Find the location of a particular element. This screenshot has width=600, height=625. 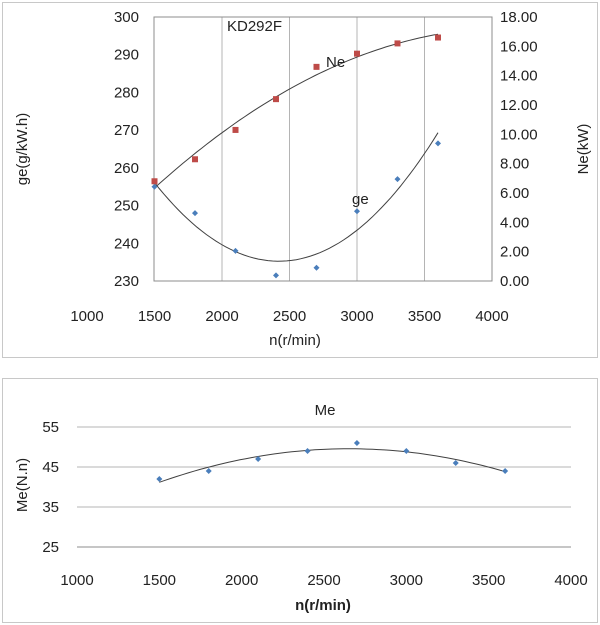

top-right-tick-label: 8.00 is located at coordinates (514, 164).